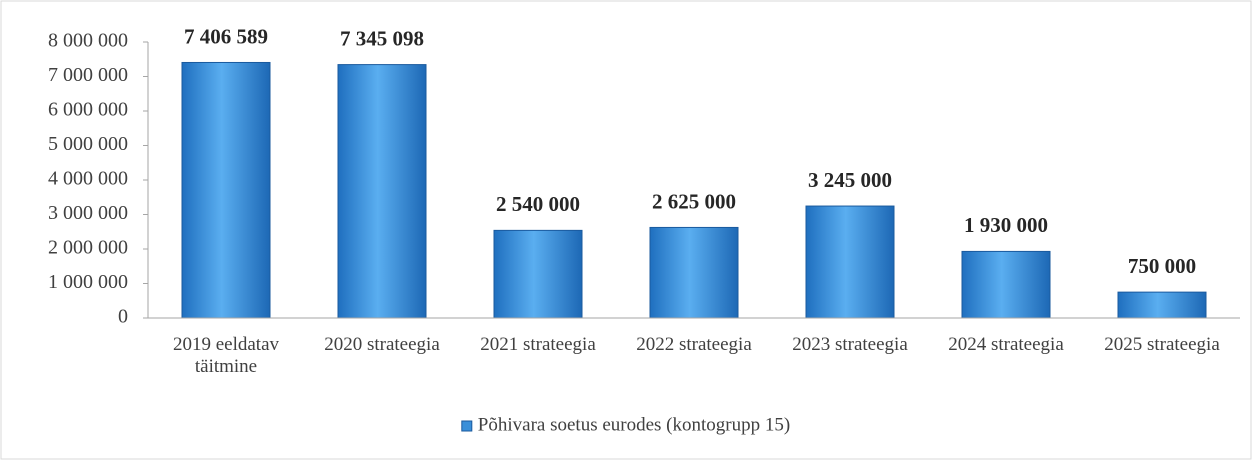 This screenshot has height=460, width=1252. What do you see at coordinates (88, 41) in the screenshot?
I see `y-tick-label: 8 000 000` at bounding box center [88, 41].